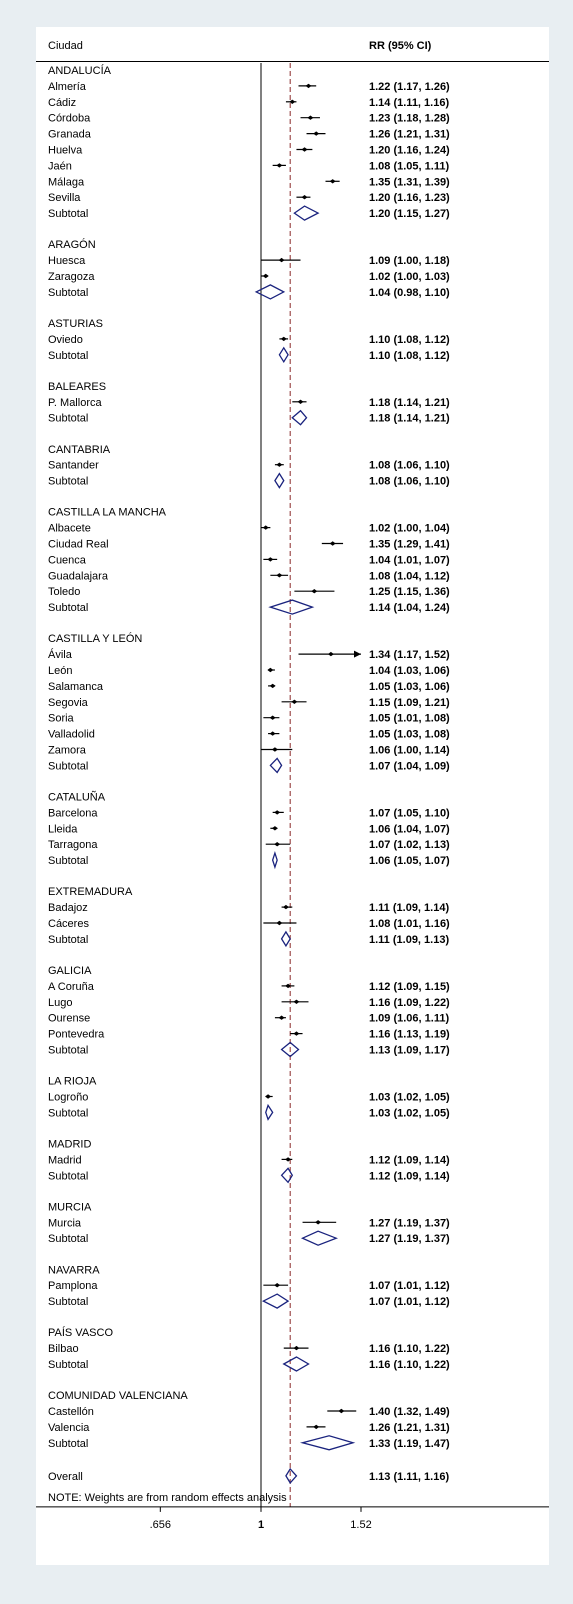 This screenshot has width=573, height=1604. What do you see at coordinates (107, 513) in the screenshot?
I see `group-label: CASTILLA LA MANCHA` at bounding box center [107, 513].